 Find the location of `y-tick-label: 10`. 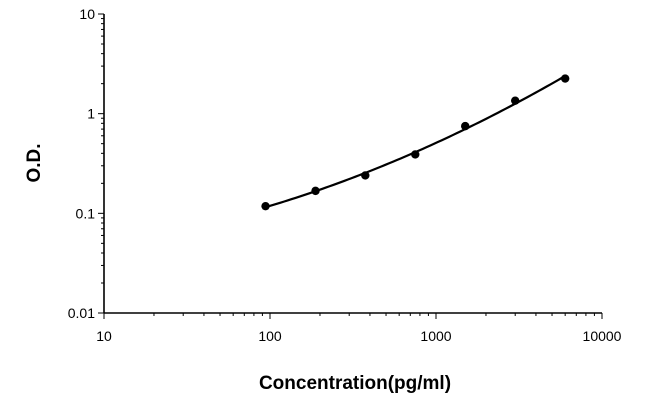

y-tick-label: 10 is located at coordinates (87, 14).